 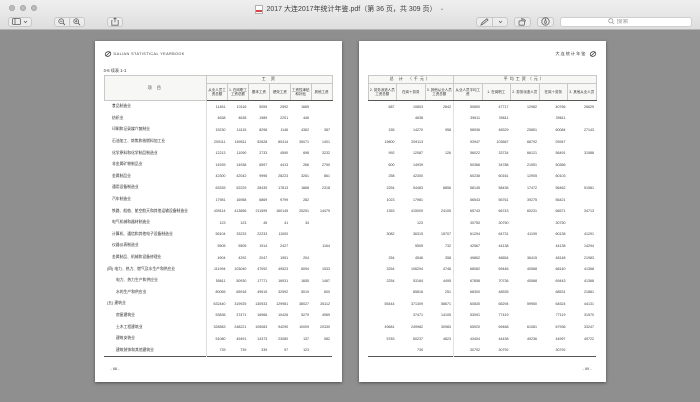 What do you see at coordinates (326, 153) in the screenshot?
I see `value-cell: 3232` at bounding box center [326, 153].